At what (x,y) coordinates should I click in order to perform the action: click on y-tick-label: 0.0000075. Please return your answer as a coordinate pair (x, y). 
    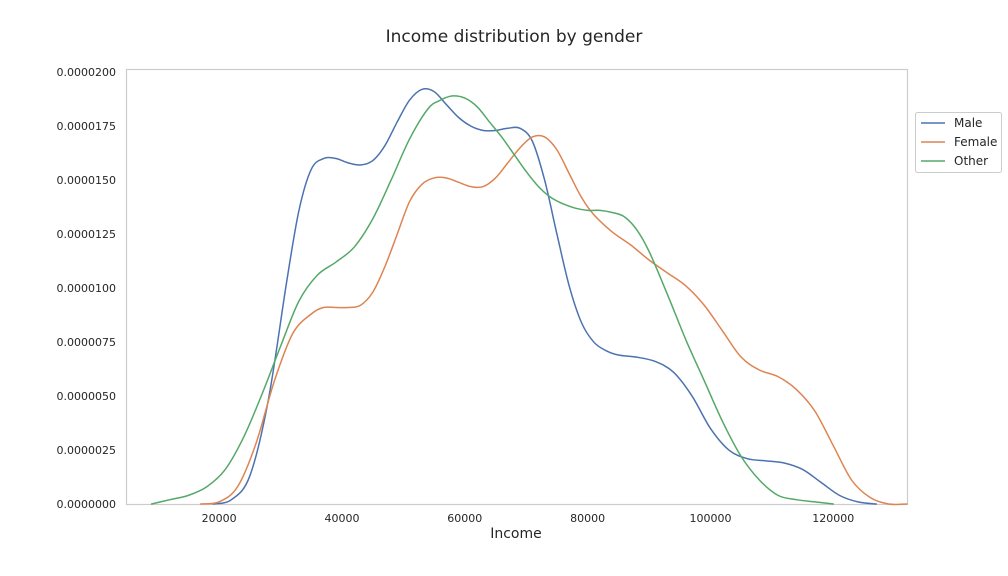
    Looking at the image, I should click on (87, 342).